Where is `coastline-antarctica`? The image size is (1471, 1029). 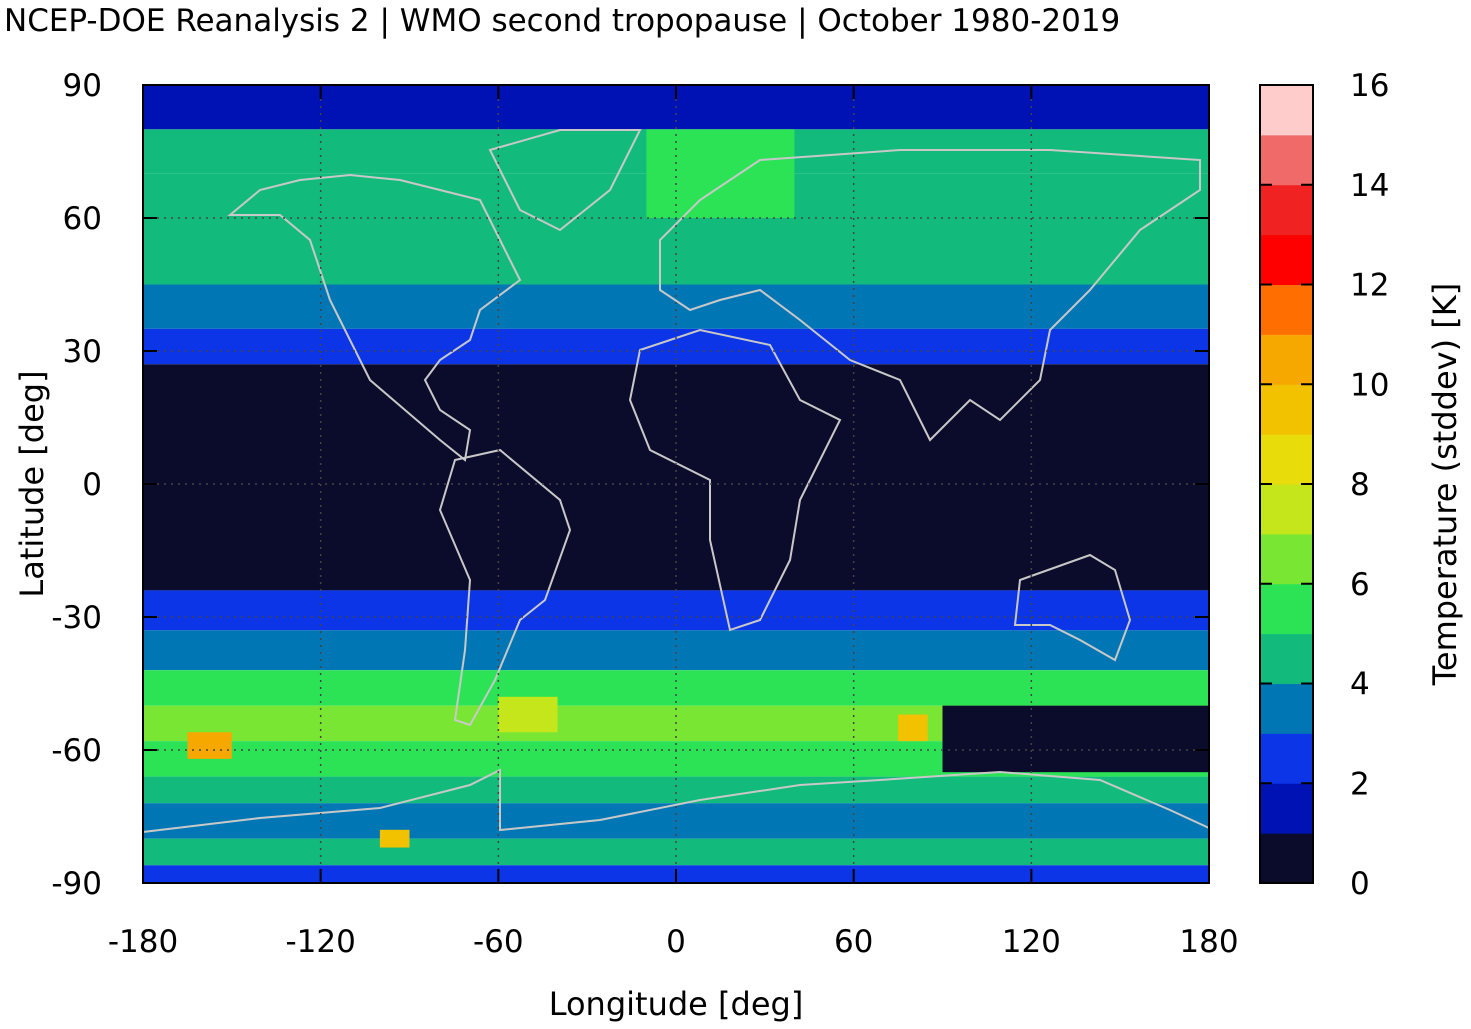 coastline-antarctica is located at coordinates (676, 800).